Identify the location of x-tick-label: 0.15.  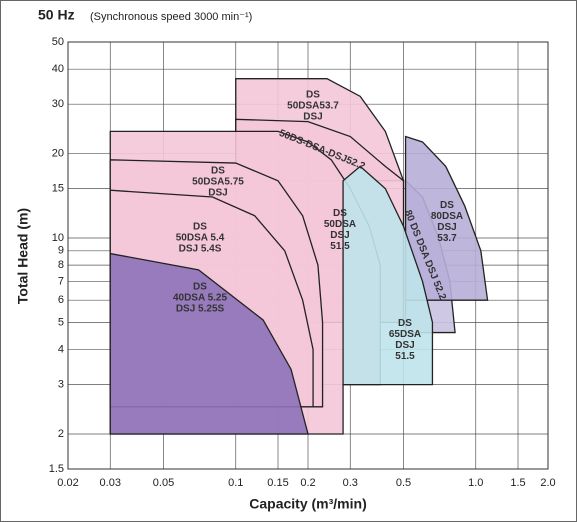
(277, 483).